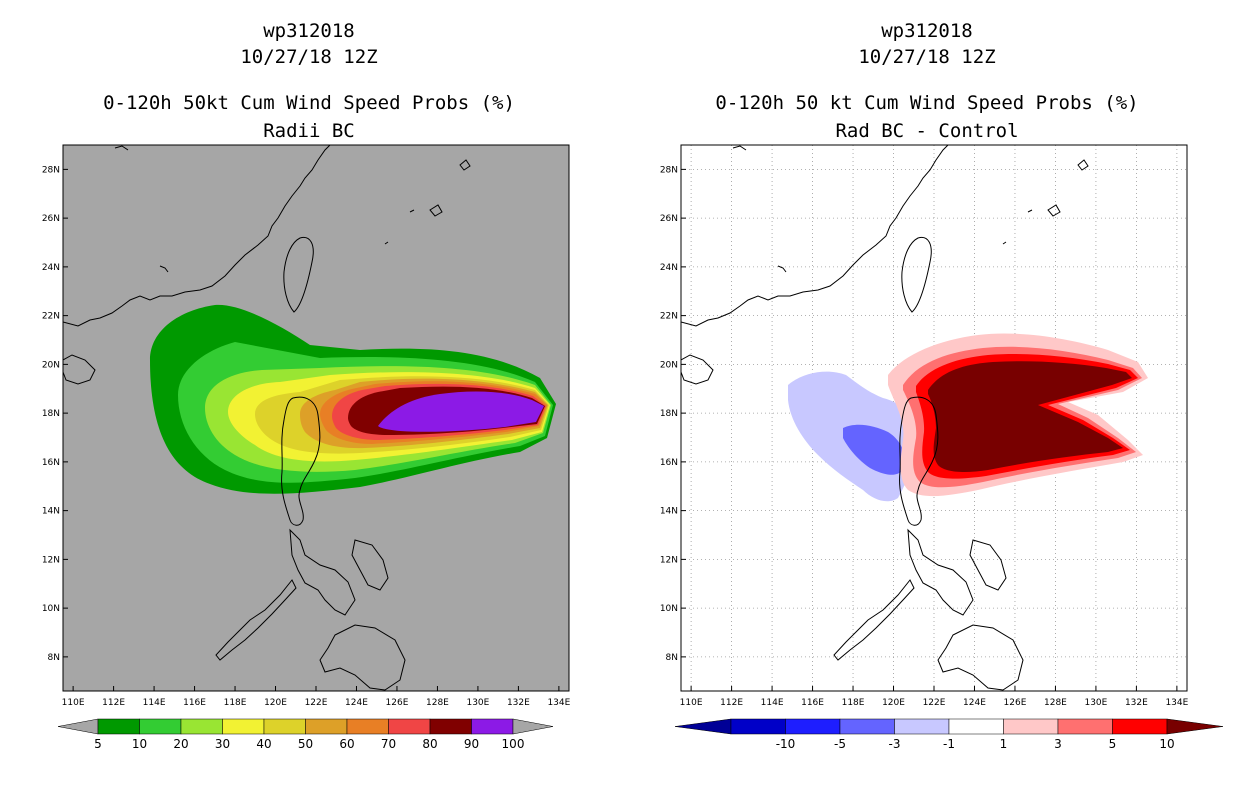 Image resolution: width=1236 pixels, height=800 pixels. Describe the element at coordinates (927, 31) in the screenshot. I see `right-title-storm-id: wp312018` at that location.